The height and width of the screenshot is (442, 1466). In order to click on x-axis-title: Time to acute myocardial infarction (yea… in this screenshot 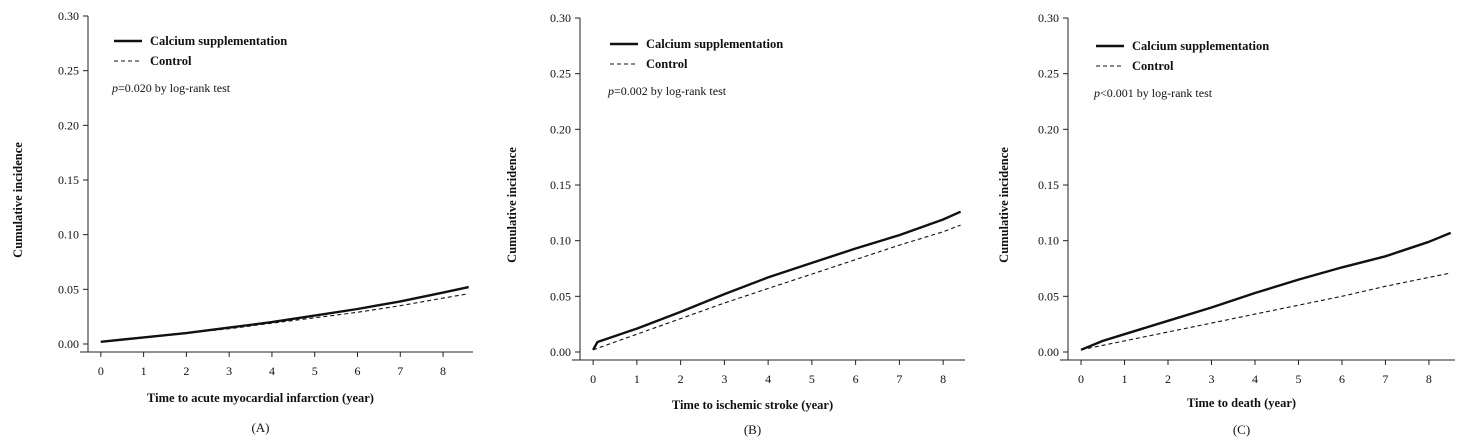, I will do `click(260, 398)`.